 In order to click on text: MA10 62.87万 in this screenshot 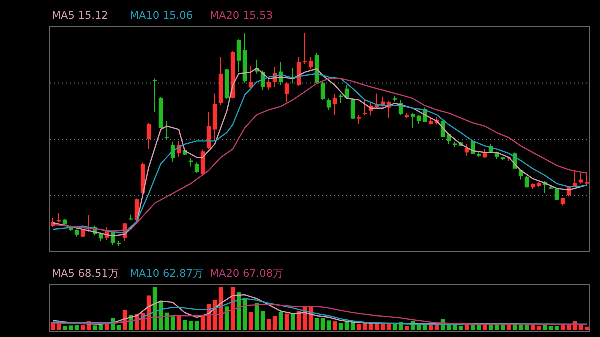, I will do `click(167, 274)`.